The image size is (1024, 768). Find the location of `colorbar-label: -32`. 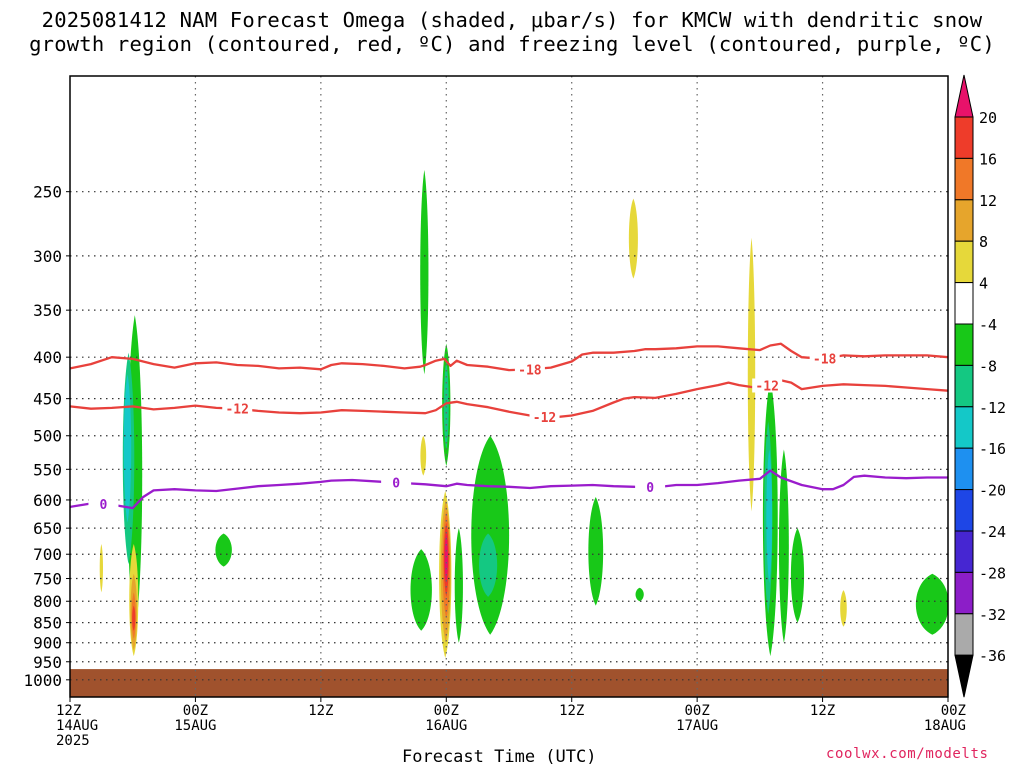

colorbar-label: -32 is located at coordinates (992, 615).